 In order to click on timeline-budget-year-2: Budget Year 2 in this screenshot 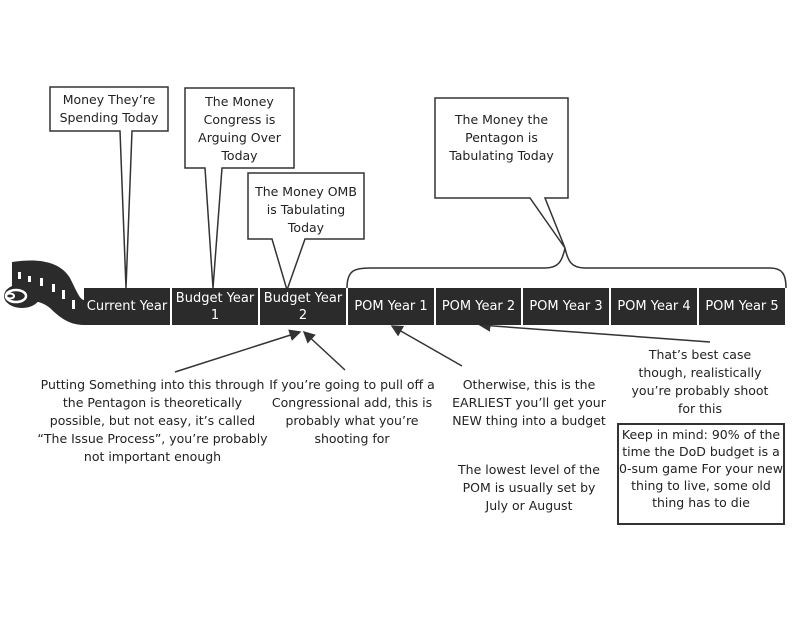, I will do `click(303, 306)`.